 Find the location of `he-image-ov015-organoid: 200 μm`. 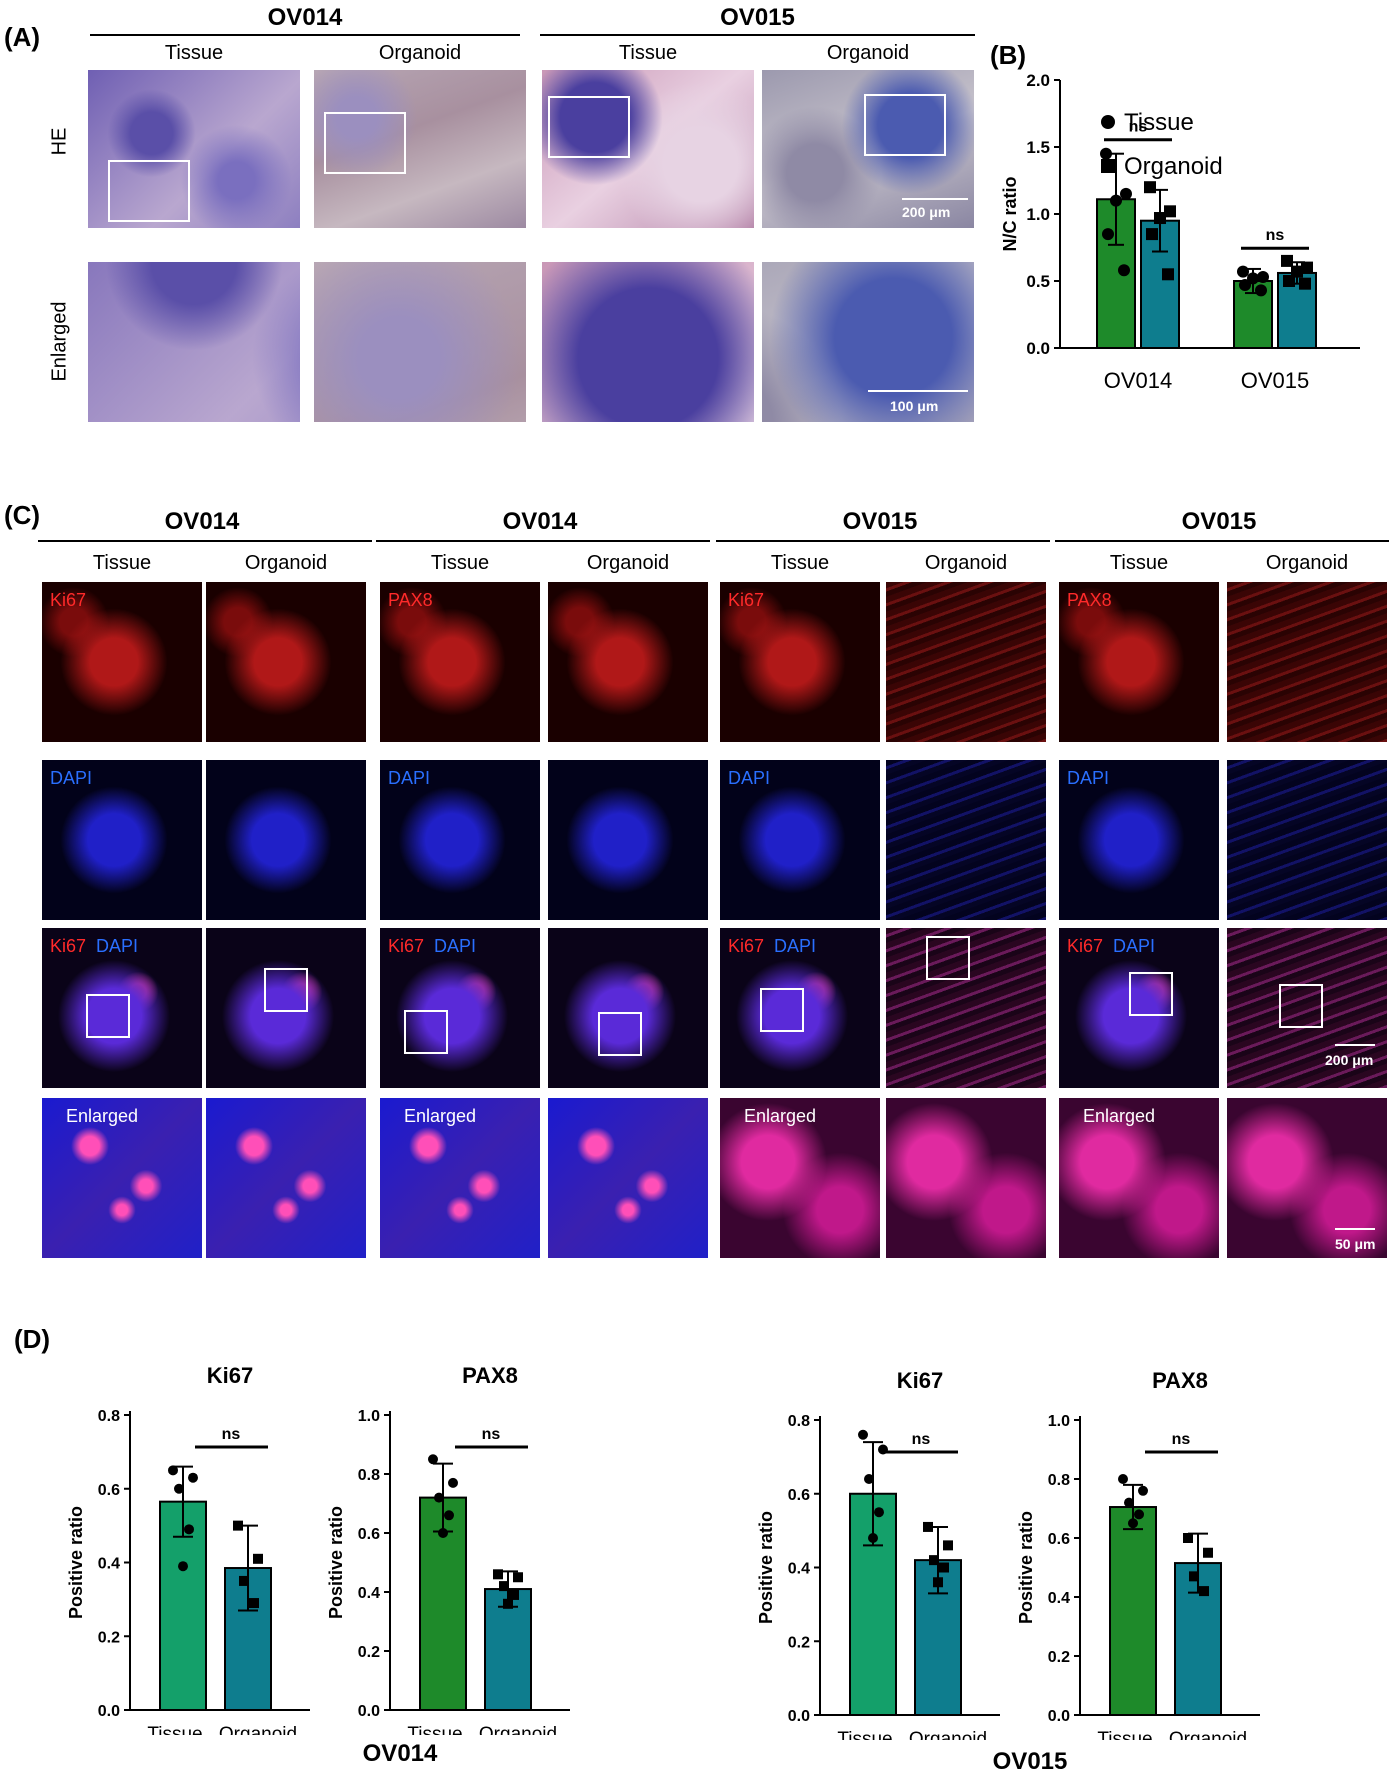

he-image-ov015-organoid: 200 μm is located at coordinates (868, 149).